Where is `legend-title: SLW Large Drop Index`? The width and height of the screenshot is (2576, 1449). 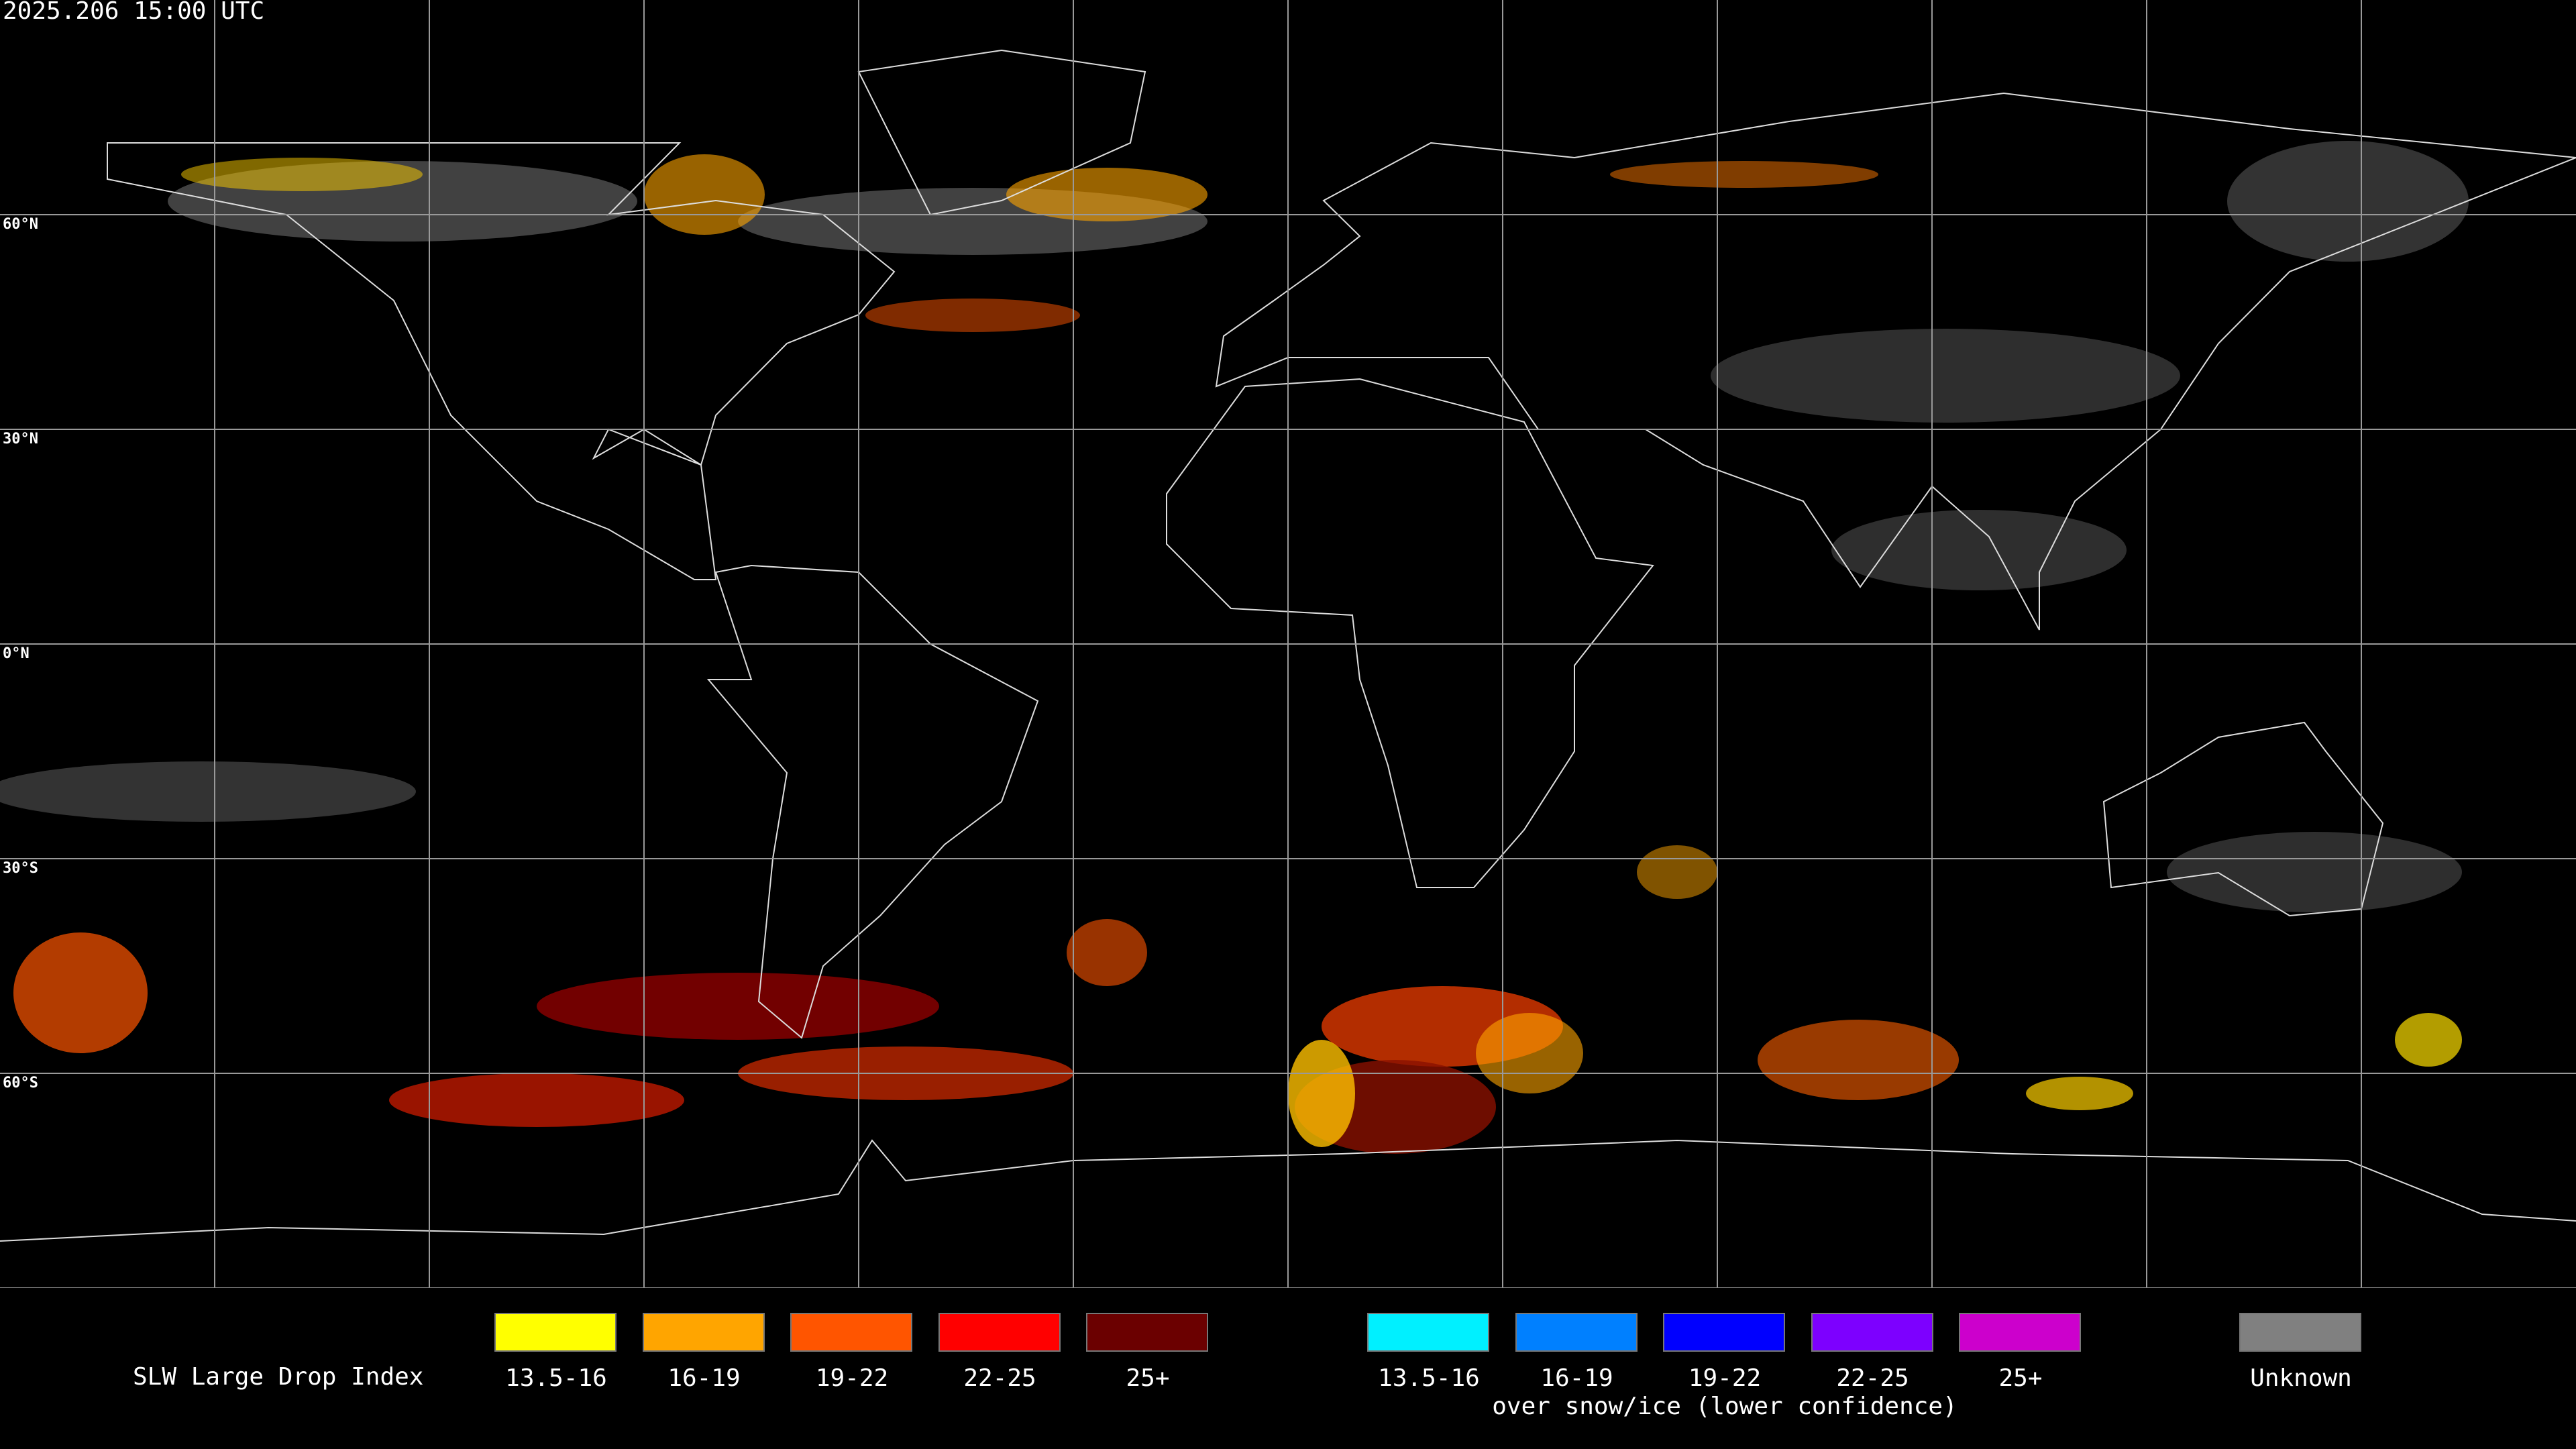 legend-title: SLW Large Drop Index is located at coordinates (278, 1377).